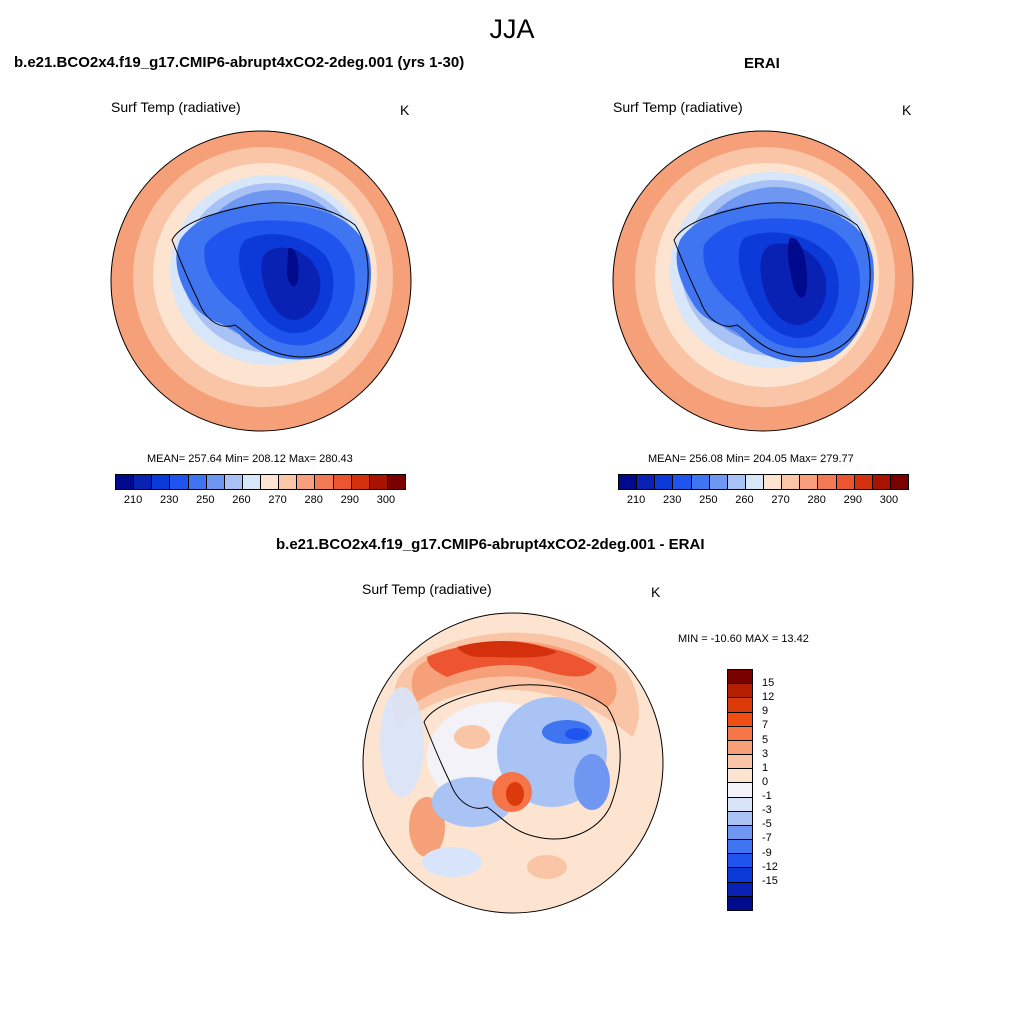  I want to click on panel2-stats: MEAN= 256.08 Min= 204.05 Max= 279.77, so click(751, 459).